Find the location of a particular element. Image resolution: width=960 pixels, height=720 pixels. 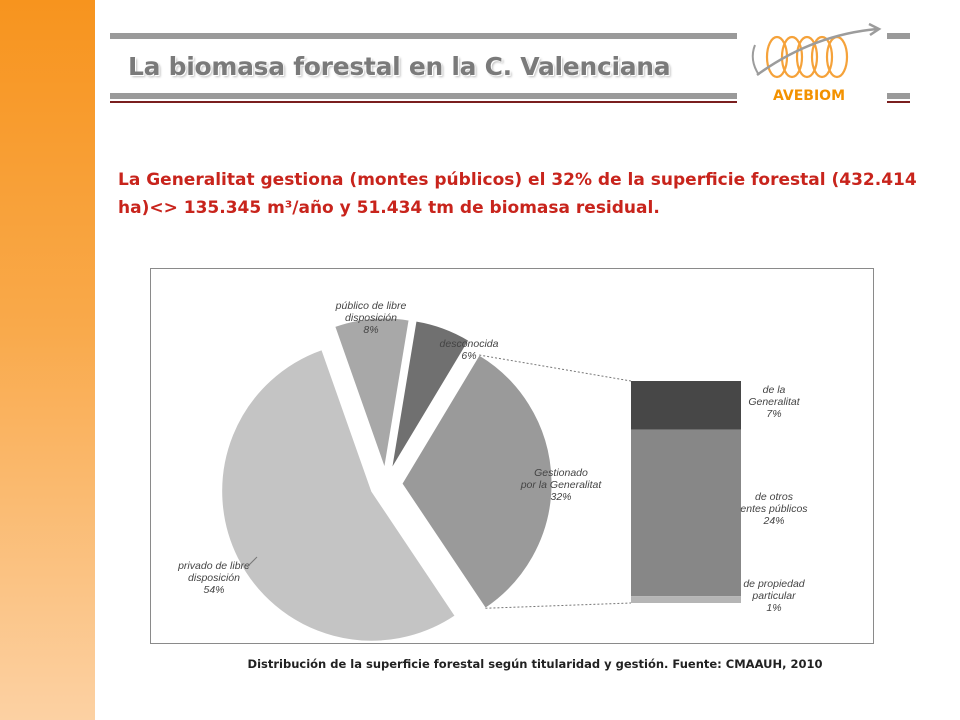

label-gestionado-line-2: 32% is located at coordinates (560, 497).